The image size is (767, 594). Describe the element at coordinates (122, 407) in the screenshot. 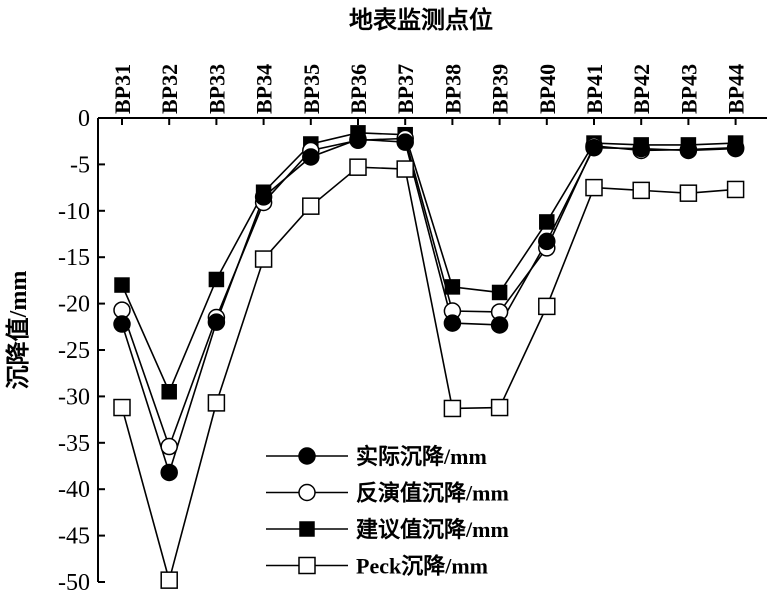

I see `series-4-point-bp31` at that location.